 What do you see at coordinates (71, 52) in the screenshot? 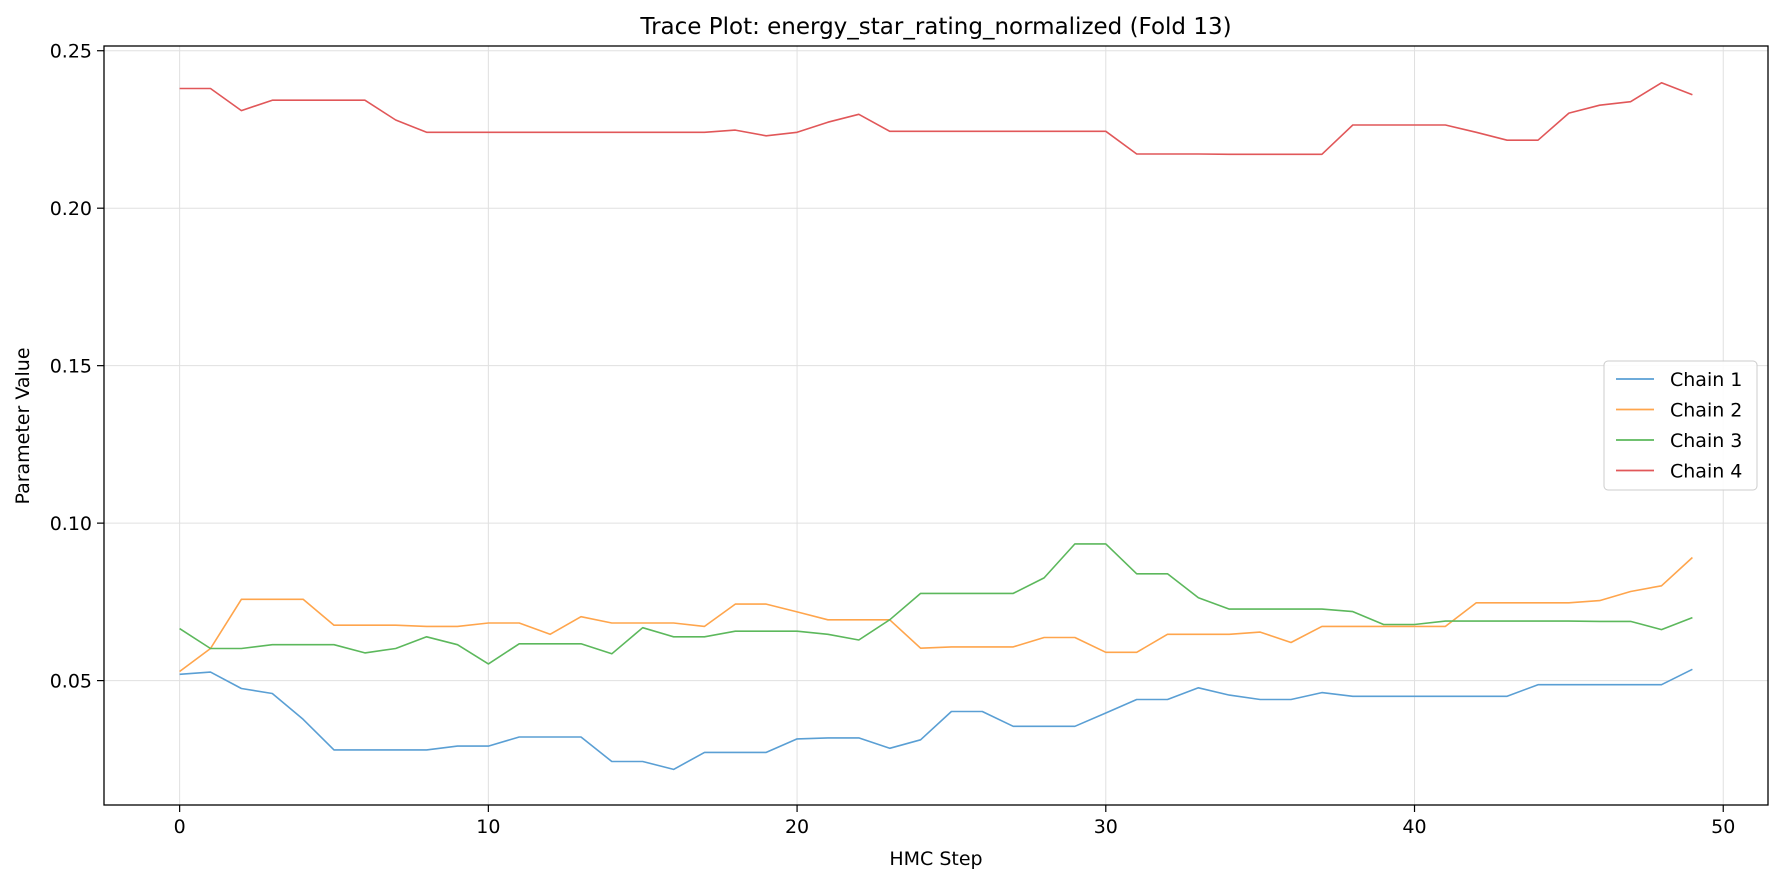
I see `y-tick-label: 0.25` at bounding box center [71, 52].